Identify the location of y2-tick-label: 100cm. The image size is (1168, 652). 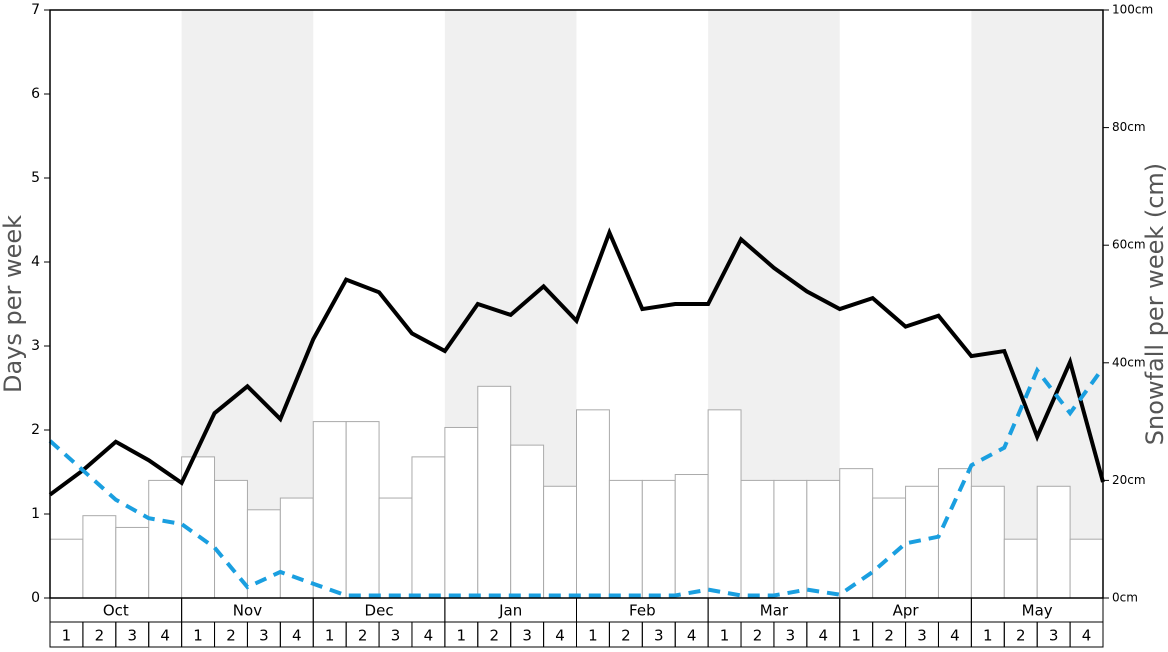
(1132, 10).